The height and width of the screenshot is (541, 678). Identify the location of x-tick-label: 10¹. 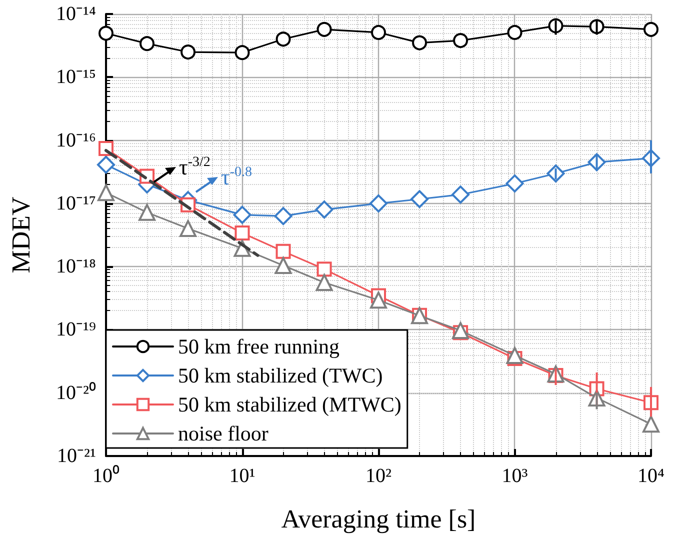
(242, 476).